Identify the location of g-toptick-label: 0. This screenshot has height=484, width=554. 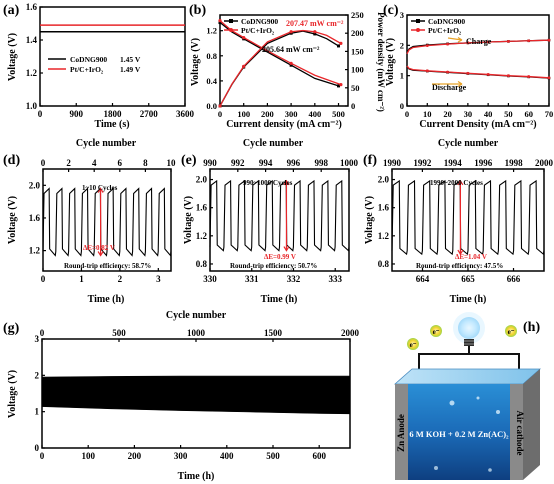
(42, 333).